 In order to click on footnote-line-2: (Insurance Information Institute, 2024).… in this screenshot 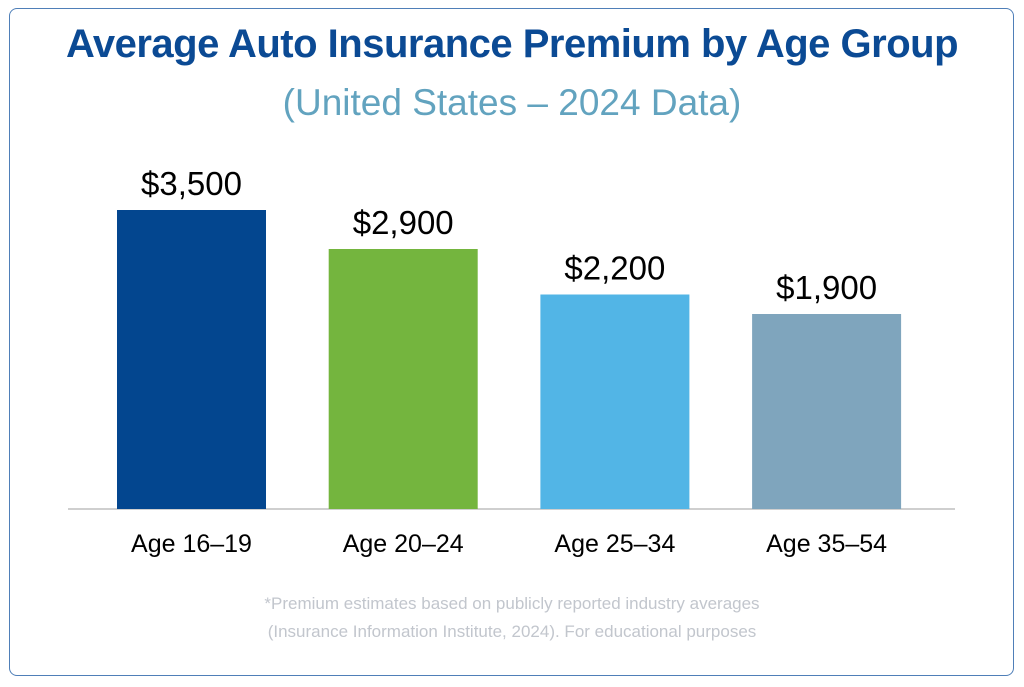, I will do `click(512, 631)`.